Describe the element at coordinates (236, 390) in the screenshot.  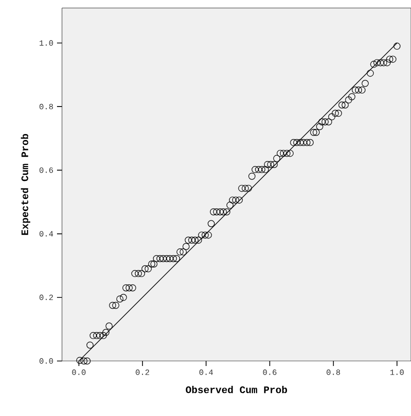
I see `x-axis-title: Observed Cum Prob` at that location.